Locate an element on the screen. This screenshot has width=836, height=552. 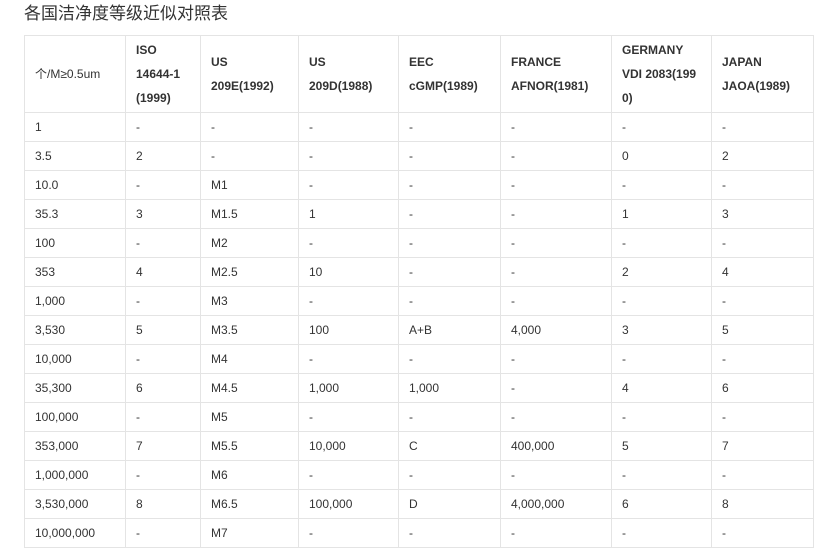
column-header: ISO 14644-1 (1999) is located at coordinates (163, 74).